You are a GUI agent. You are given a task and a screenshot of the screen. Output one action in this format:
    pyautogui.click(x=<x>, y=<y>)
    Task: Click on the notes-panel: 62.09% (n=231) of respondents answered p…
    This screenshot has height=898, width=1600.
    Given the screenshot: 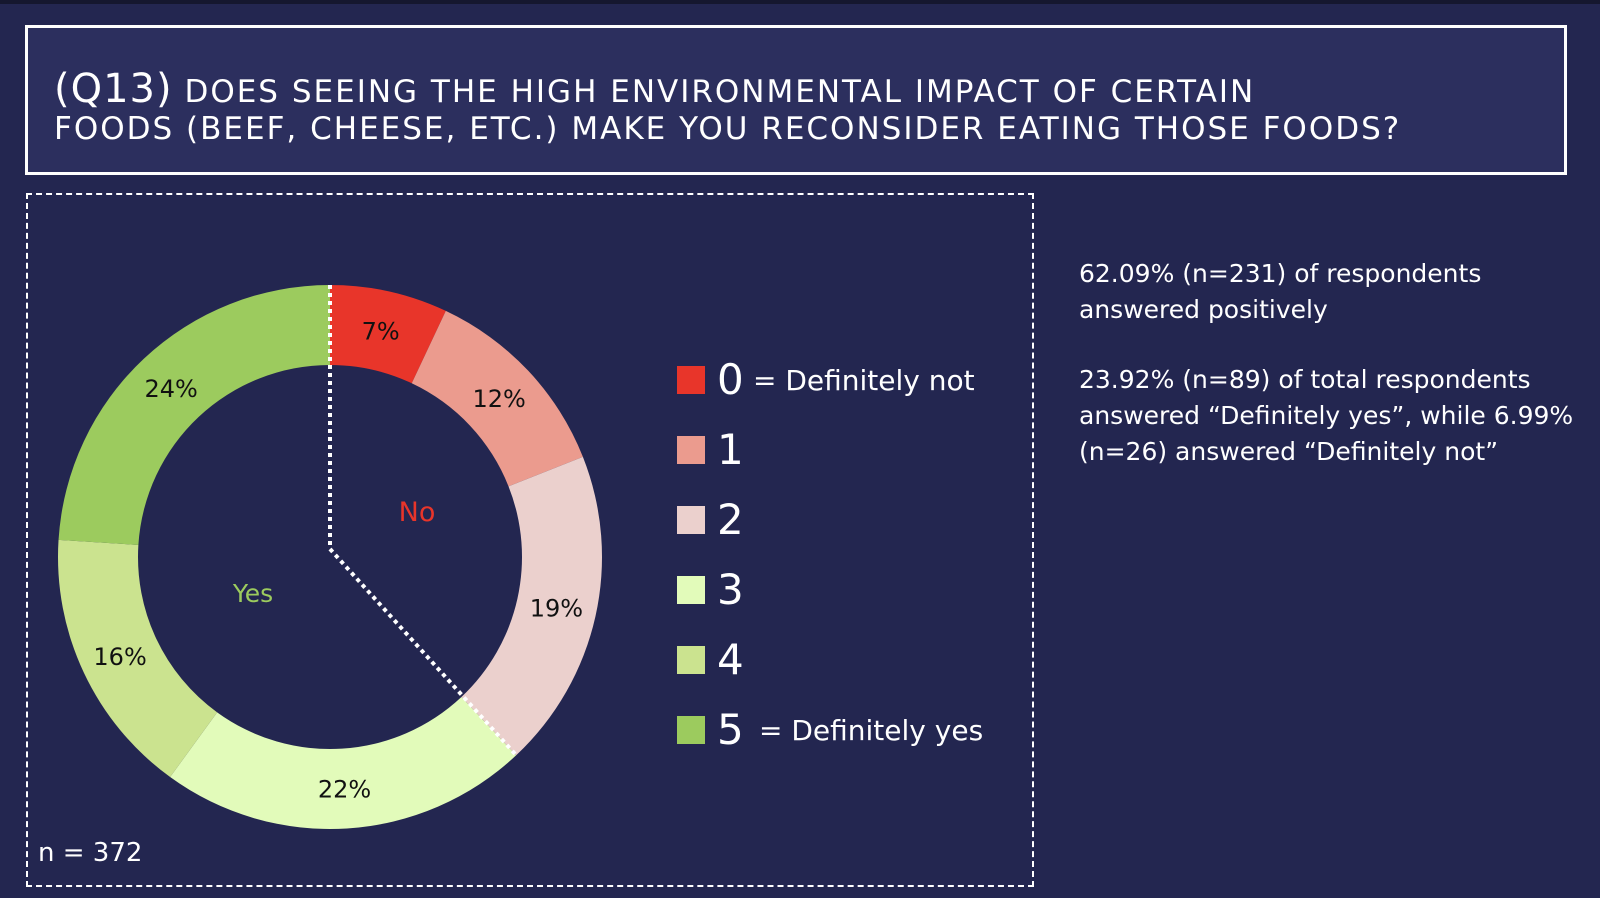 What is the action you would take?
    pyautogui.click(x=1329, y=363)
    